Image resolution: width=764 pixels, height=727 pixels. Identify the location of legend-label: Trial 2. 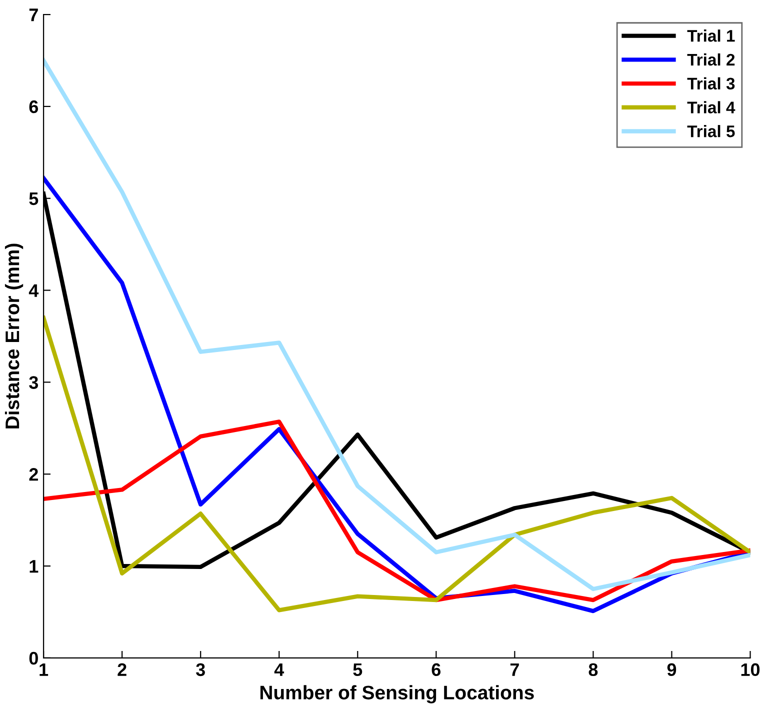
(711, 59).